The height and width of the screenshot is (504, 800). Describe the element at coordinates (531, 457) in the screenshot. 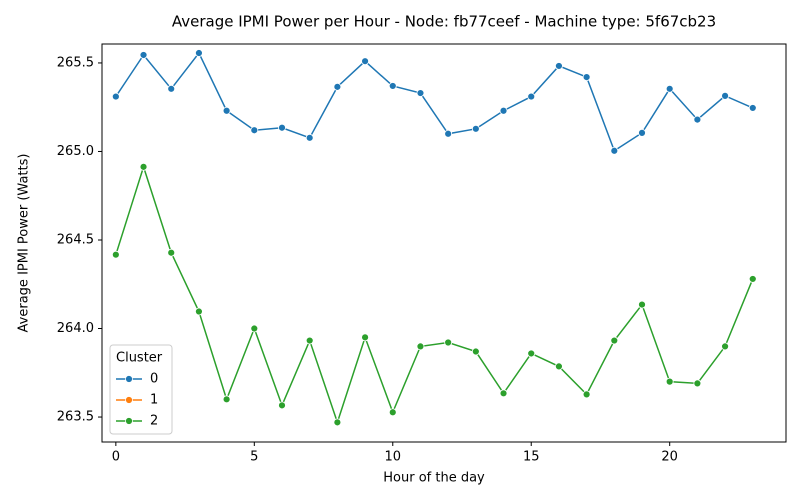

I see `x-tick-label: 15` at that location.